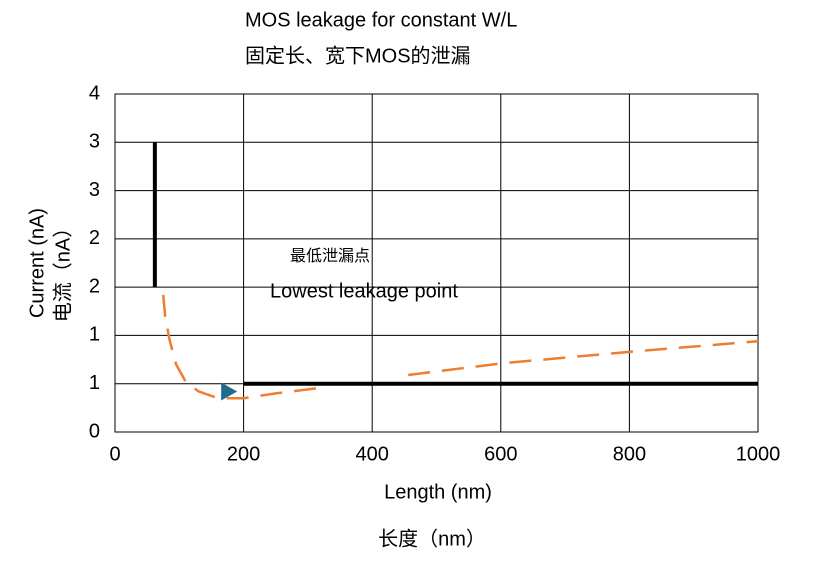 This screenshot has height=569, width=834. Describe the element at coordinates (330, 256) in the screenshot. I see `annotation: 最低泄漏点` at that location.